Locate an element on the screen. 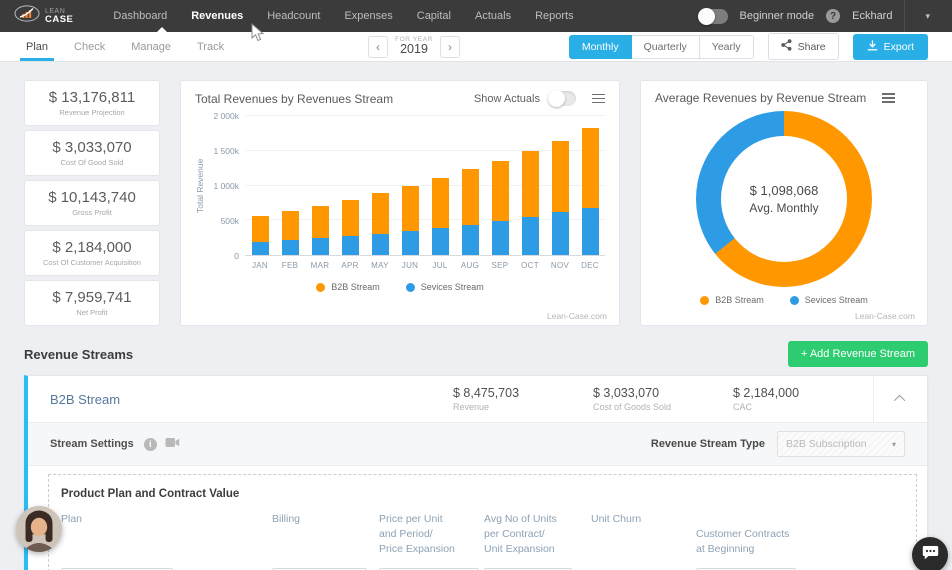 The width and height of the screenshot is (952, 570). app-logo: LEAN CASE is located at coordinates (43, 16).